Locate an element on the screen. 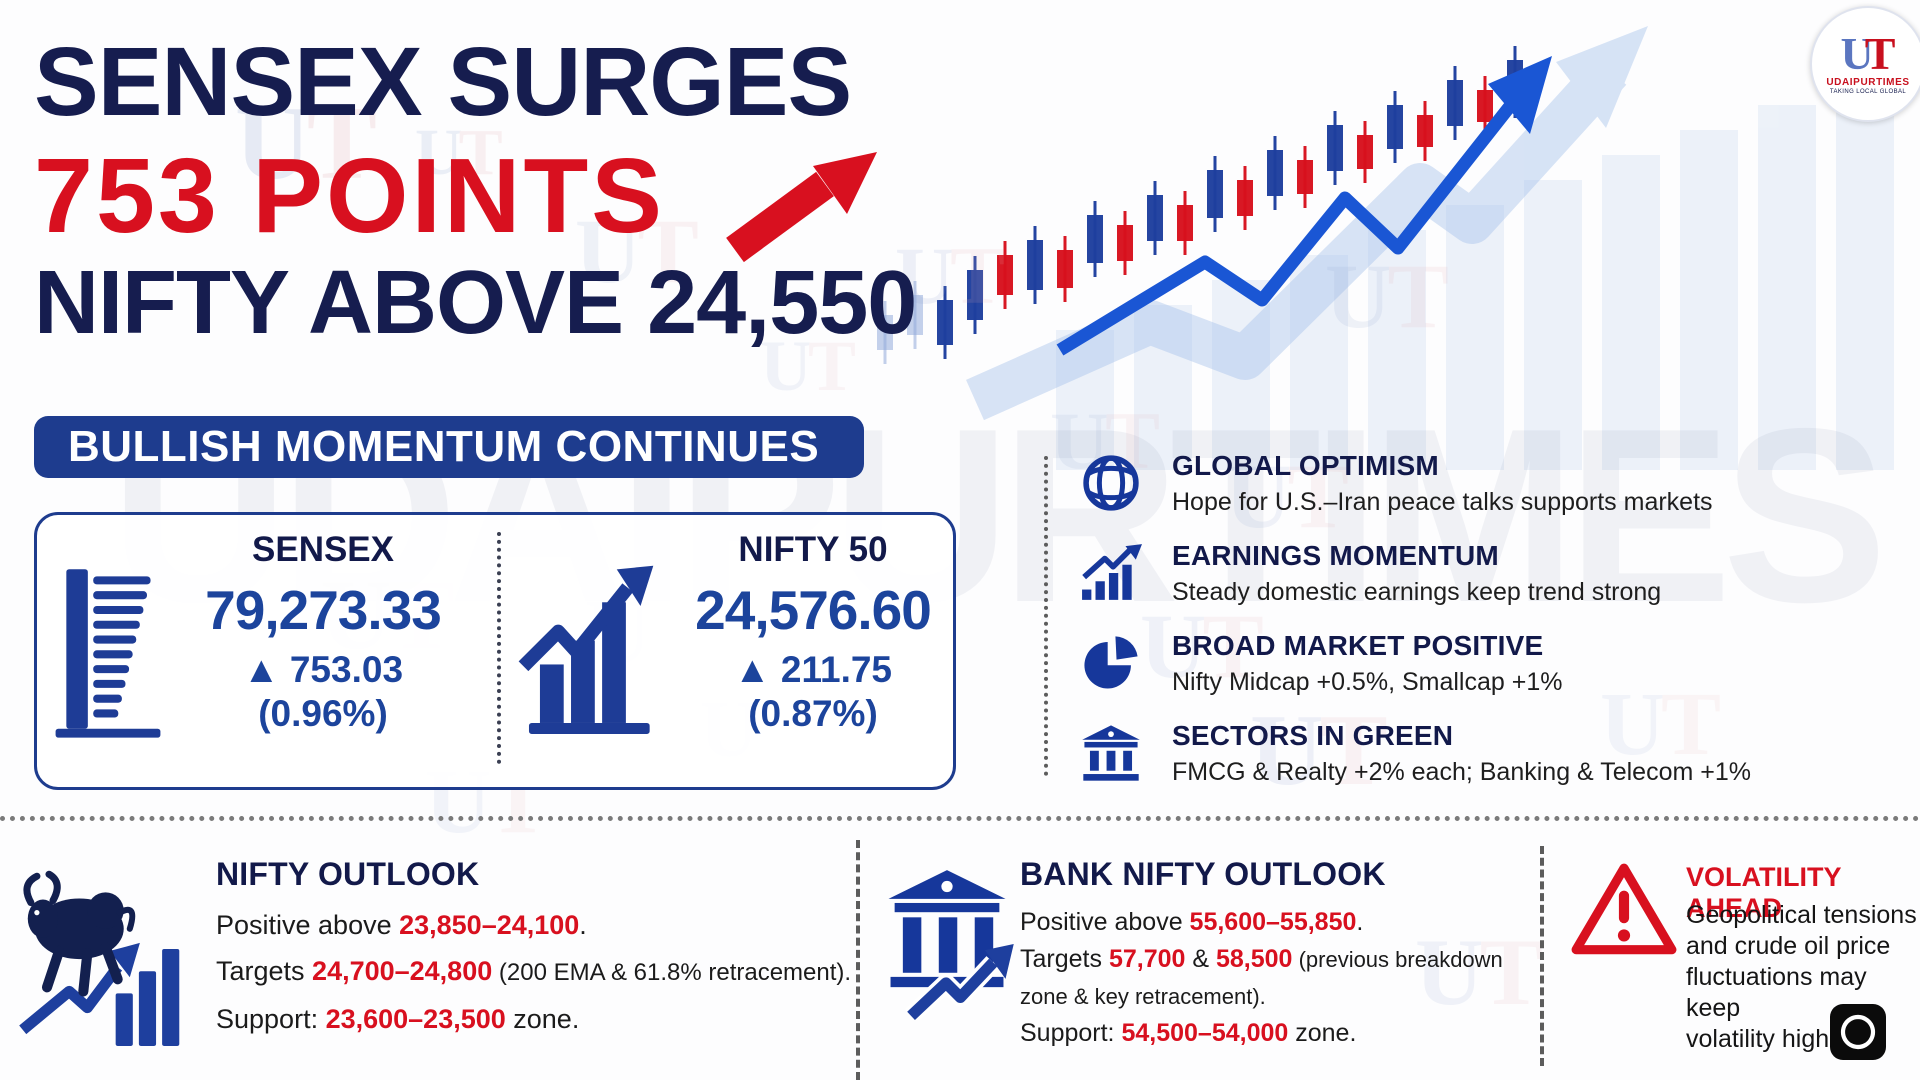 The width and height of the screenshot is (1920, 1080). trend-arrow is located at coordinates (1304, 206).